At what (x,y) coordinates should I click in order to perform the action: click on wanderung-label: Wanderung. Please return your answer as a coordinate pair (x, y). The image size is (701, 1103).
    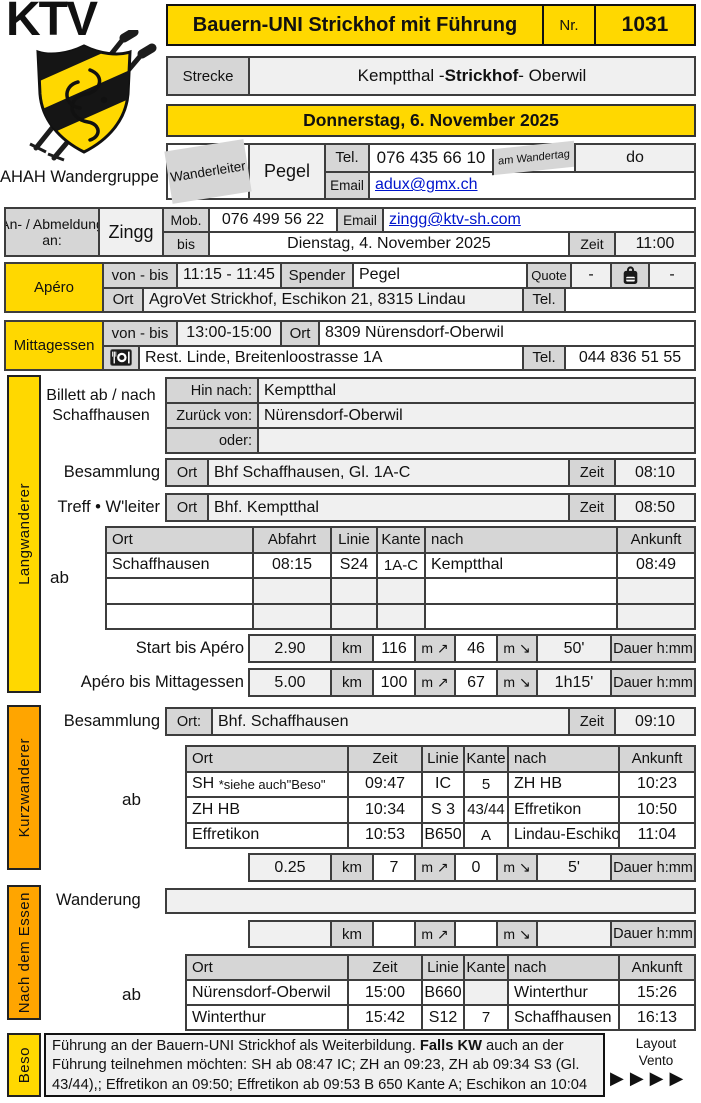
    Looking at the image, I should click on (98, 900).